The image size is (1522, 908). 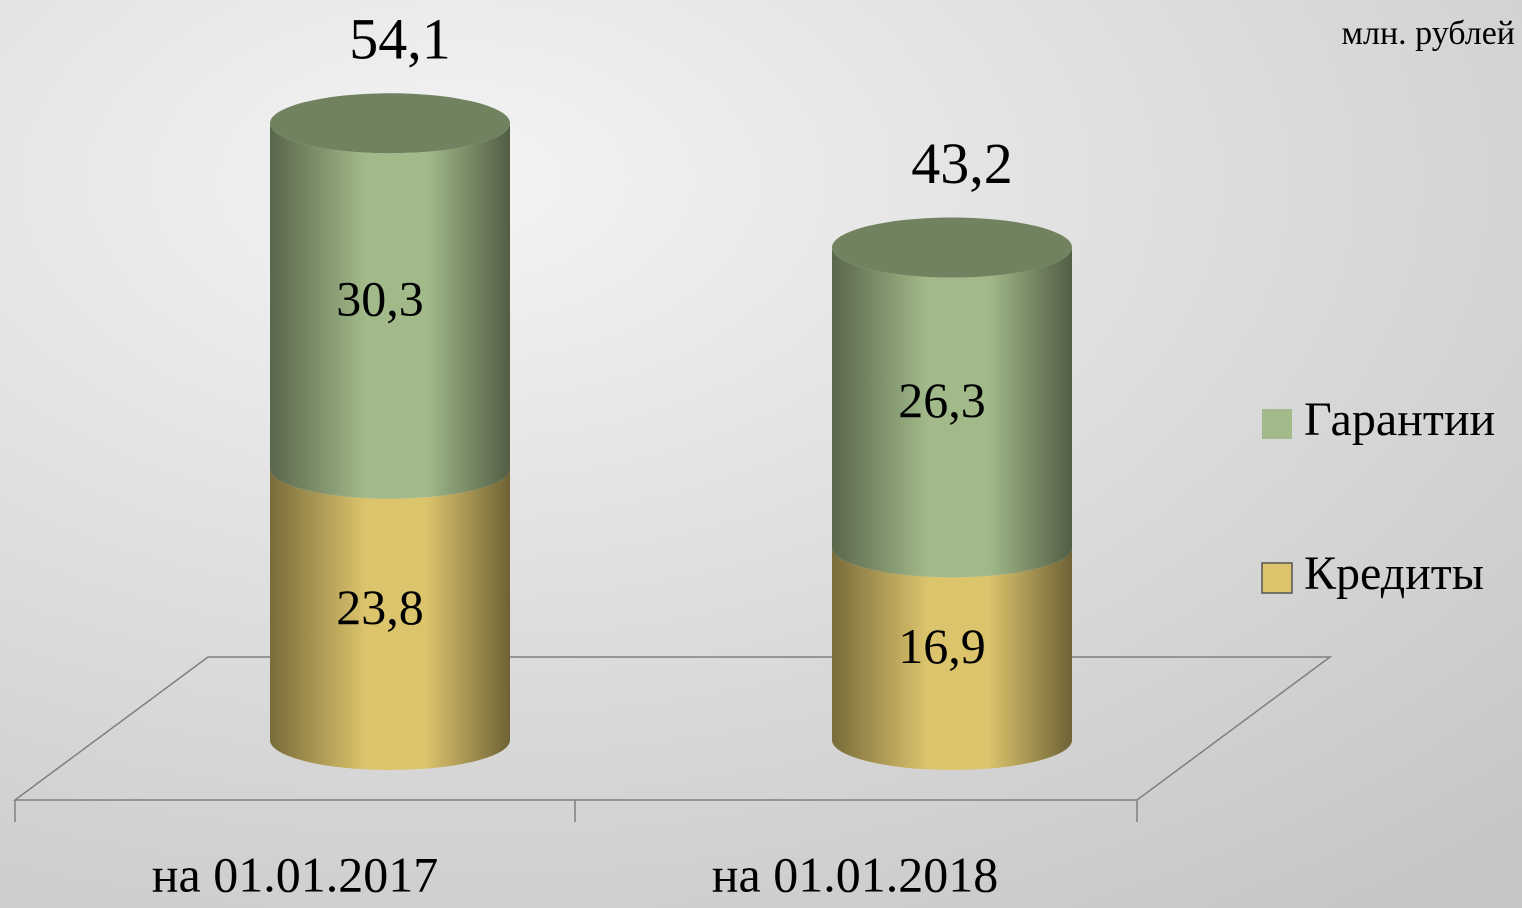 I want to click on data-label: 23,8, so click(x=380, y=607).